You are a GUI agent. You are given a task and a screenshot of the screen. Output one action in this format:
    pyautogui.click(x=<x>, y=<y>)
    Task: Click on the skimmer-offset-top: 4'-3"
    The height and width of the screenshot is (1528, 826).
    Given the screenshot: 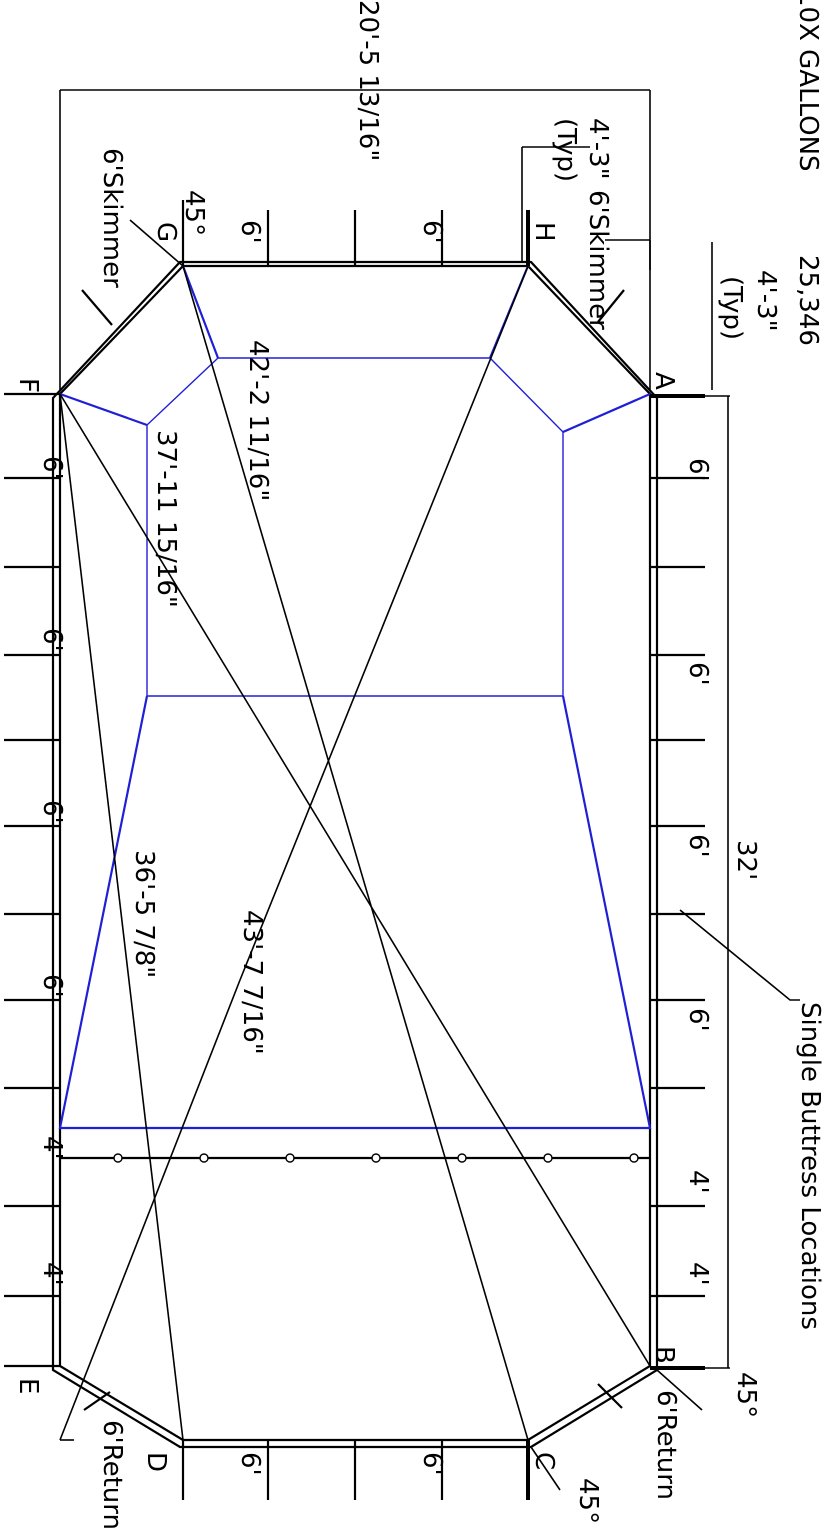 What is the action you would take?
    pyautogui.click(x=598, y=149)
    